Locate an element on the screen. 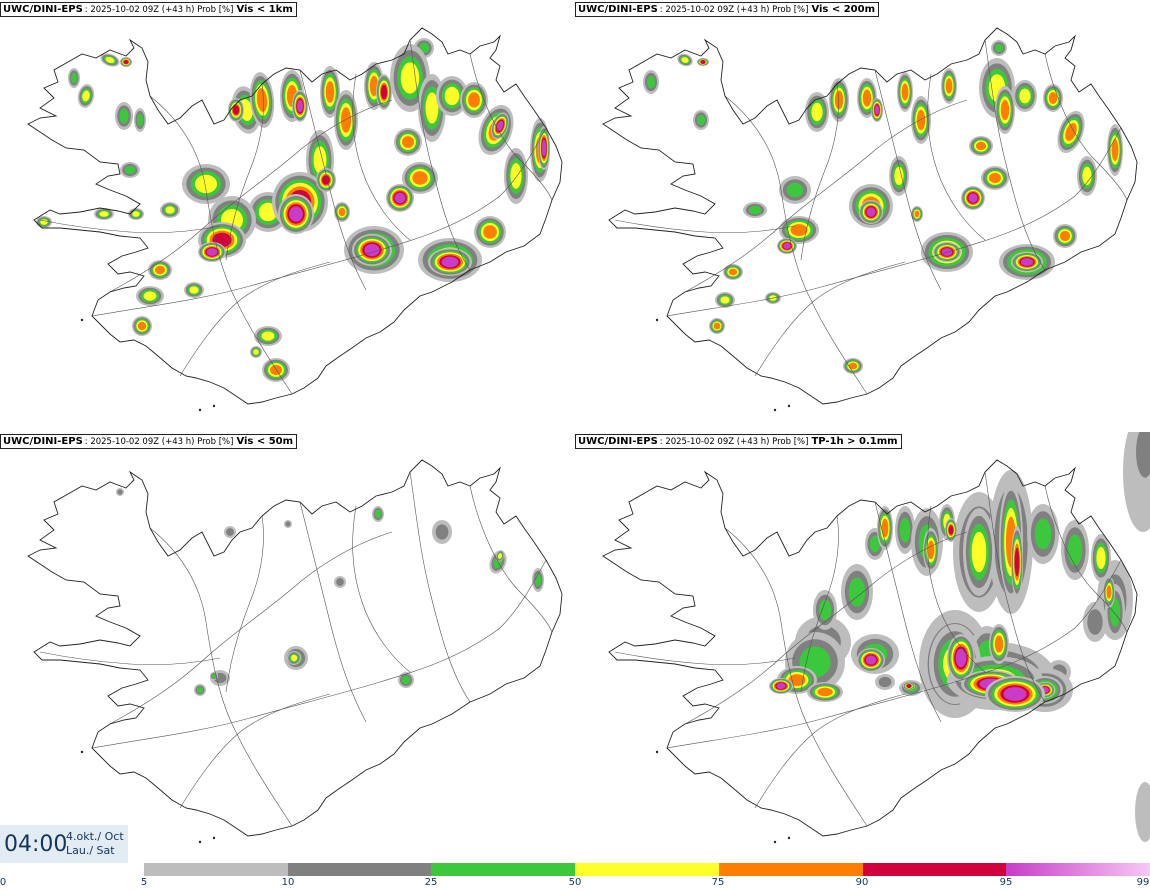  parameter-name: Vis < 50m is located at coordinates (265, 441).